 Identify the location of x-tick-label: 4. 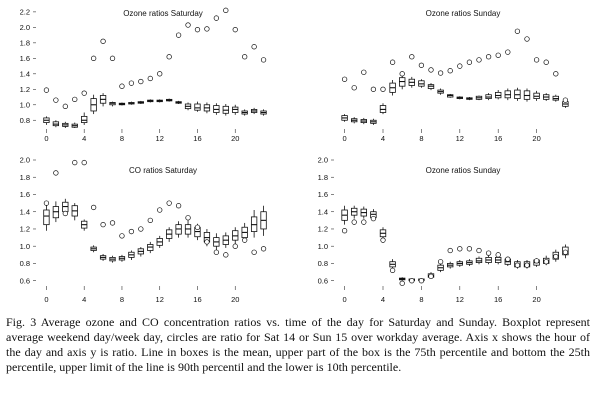
(383, 138).